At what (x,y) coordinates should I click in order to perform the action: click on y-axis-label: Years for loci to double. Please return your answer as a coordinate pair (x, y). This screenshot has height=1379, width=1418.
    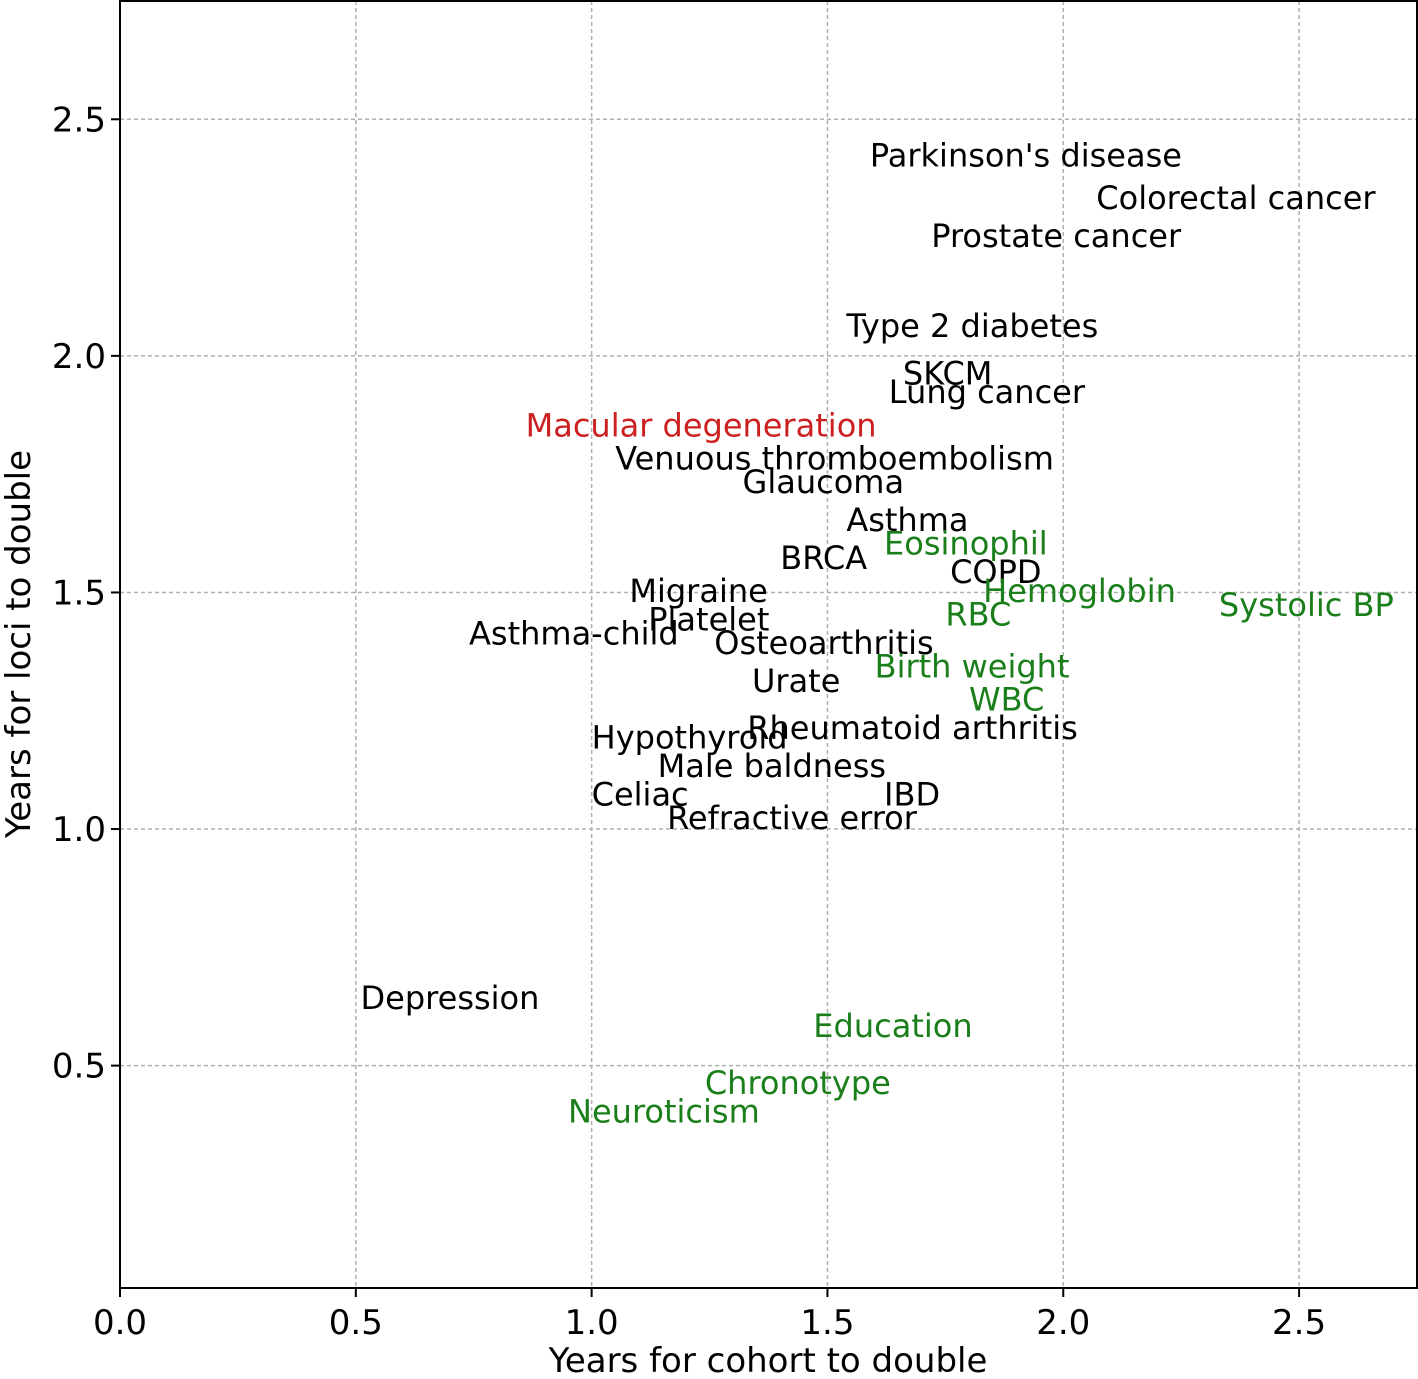
    Looking at the image, I should click on (19, 644).